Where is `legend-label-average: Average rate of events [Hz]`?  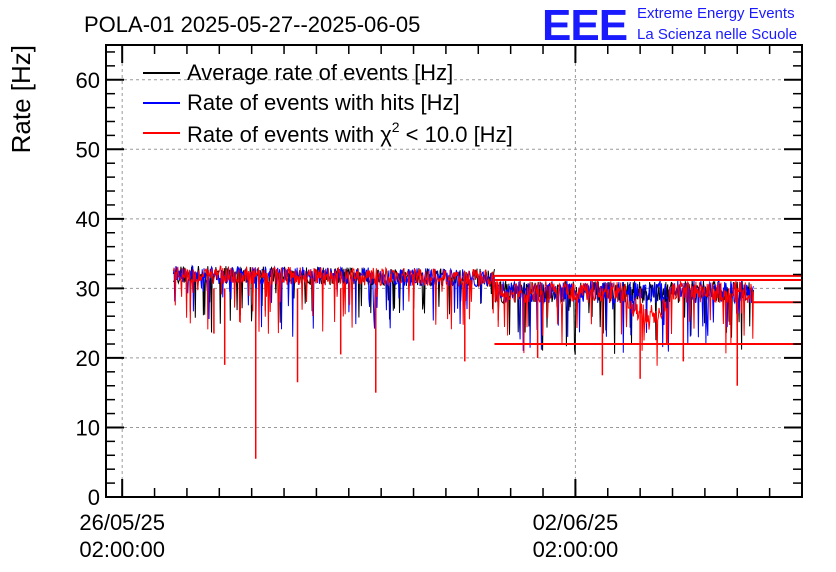 legend-label-average: Average rate of events [Hz] is located at coordinates (320, 72).